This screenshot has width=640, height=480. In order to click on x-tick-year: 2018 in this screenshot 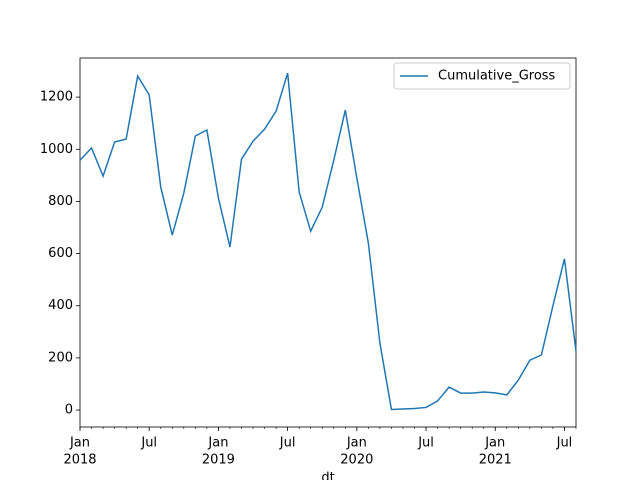, I will do `click(79, 460)`.